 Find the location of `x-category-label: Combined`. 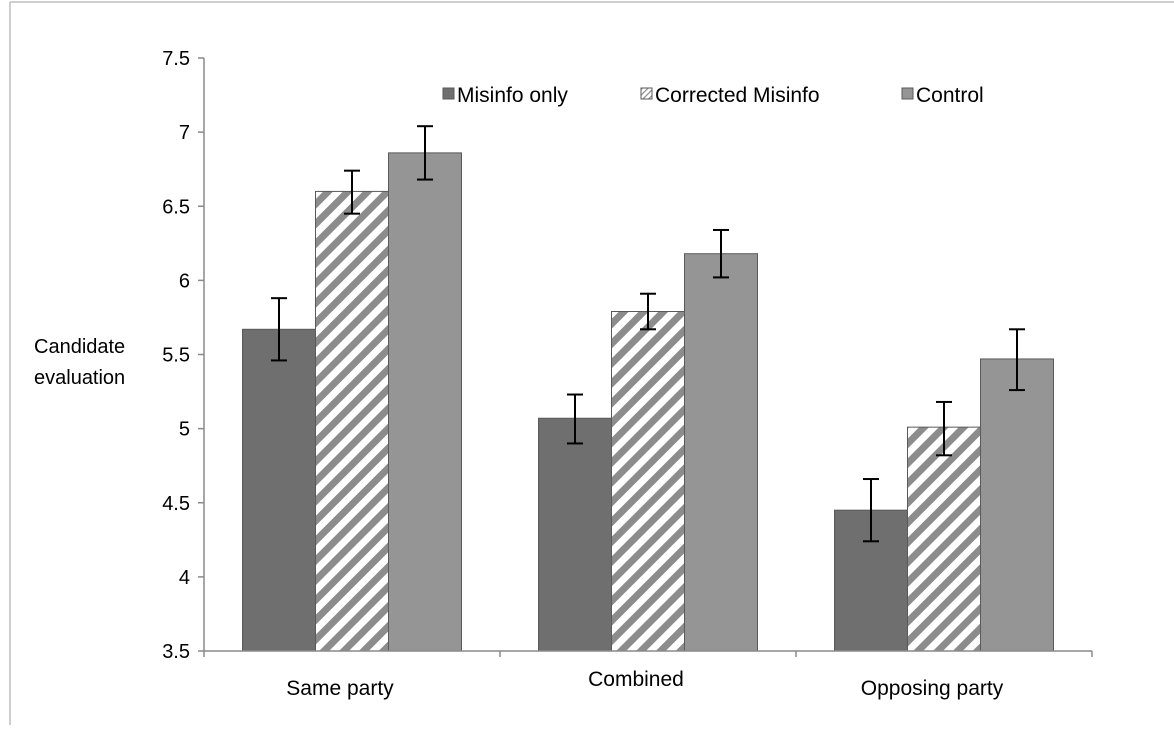

x-category-label: Combined is located at coordinates (636, 679).